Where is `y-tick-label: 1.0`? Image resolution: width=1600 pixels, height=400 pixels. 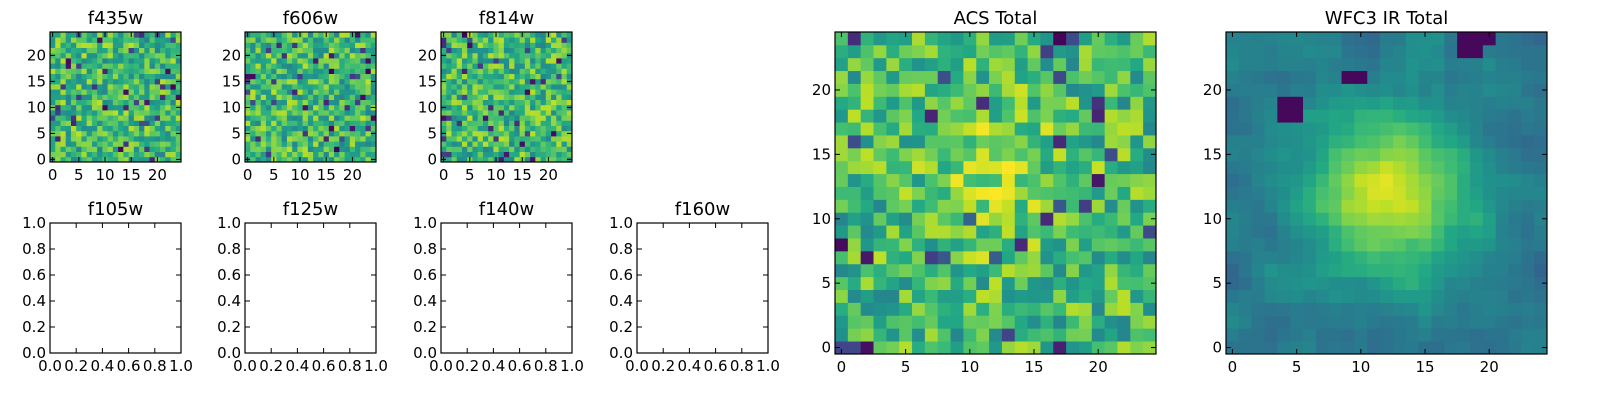 y-tick-label: 1.0 is located at coordinates (34, 223).